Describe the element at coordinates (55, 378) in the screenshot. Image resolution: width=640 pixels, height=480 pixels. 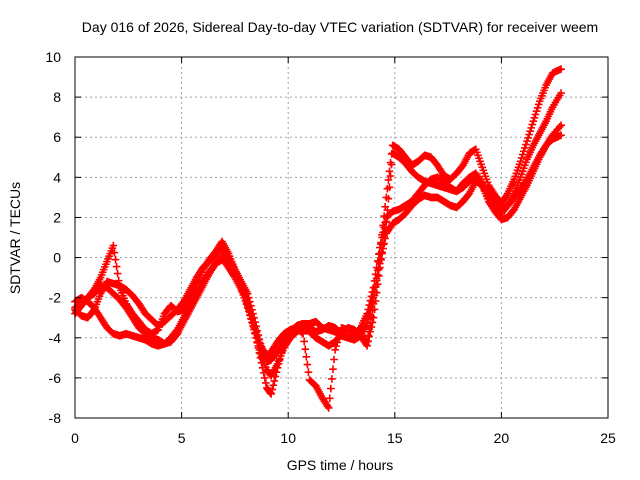
I see `y-tick-label: -6` at that location.